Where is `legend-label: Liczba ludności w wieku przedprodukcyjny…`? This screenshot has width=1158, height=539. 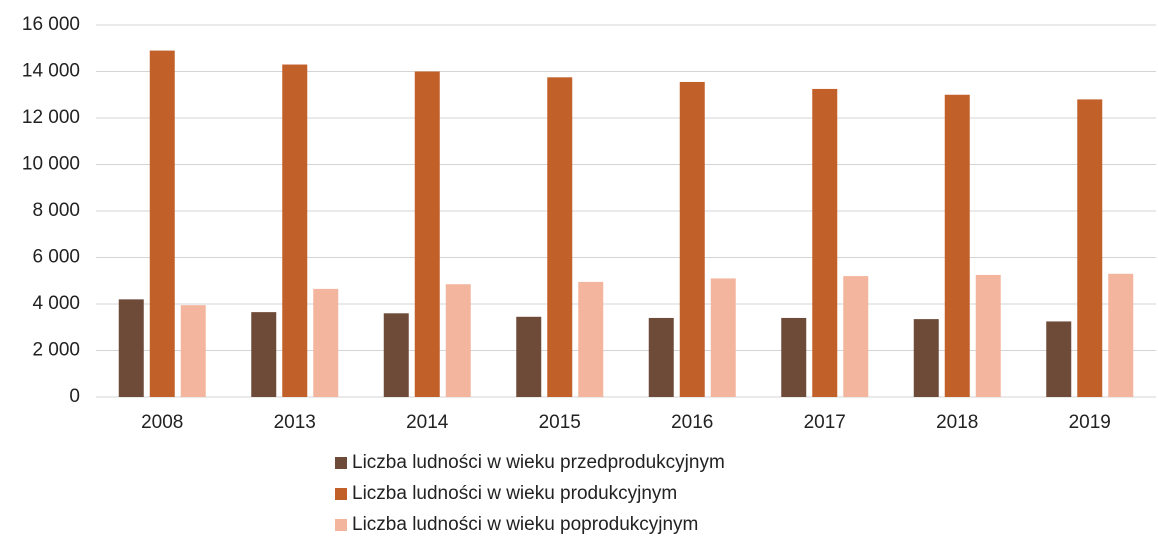 legend-label: Liczba ludności w wieku przedprodukcyjny… is located at coordinates (538, 462).